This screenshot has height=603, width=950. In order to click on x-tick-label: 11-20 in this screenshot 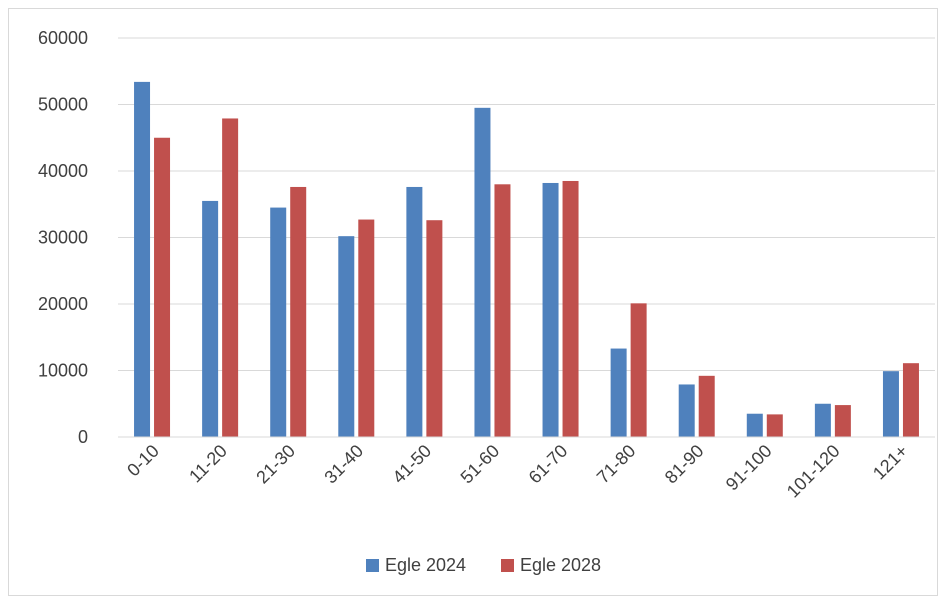, I will do `click(208, 464)`.